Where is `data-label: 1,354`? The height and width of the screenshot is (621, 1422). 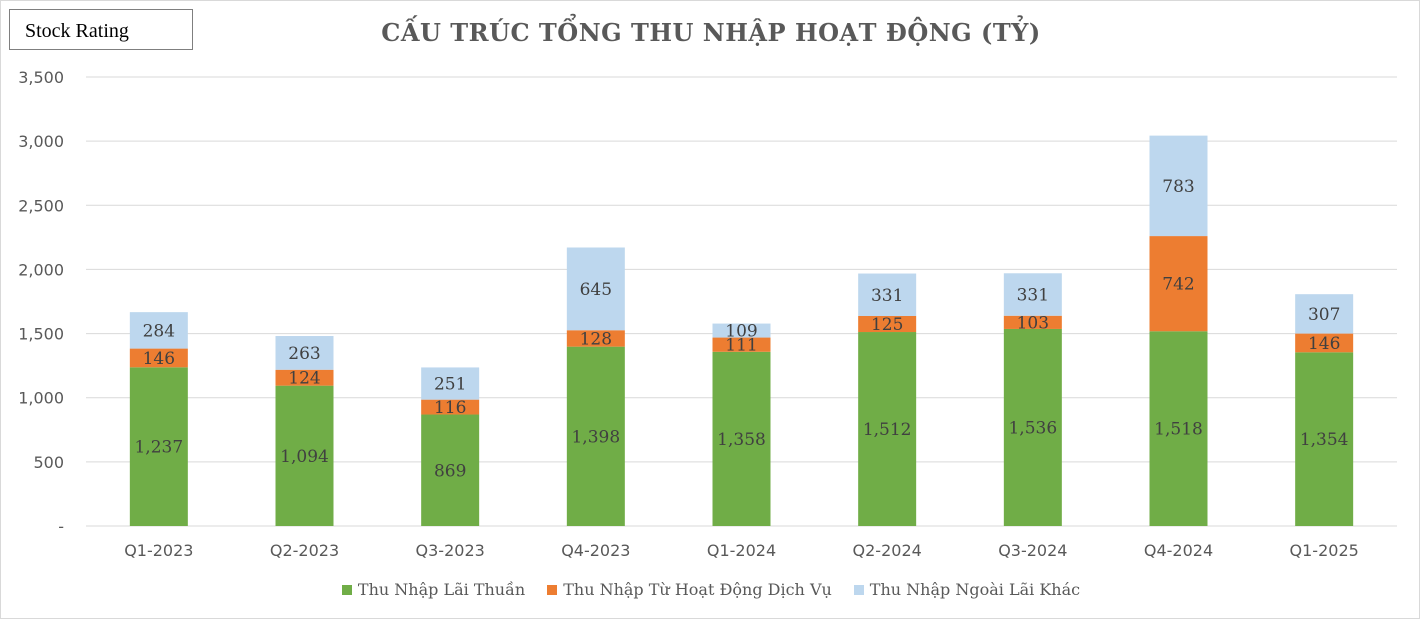
data-label: 1,354 is located at coordinates (1324, 440).